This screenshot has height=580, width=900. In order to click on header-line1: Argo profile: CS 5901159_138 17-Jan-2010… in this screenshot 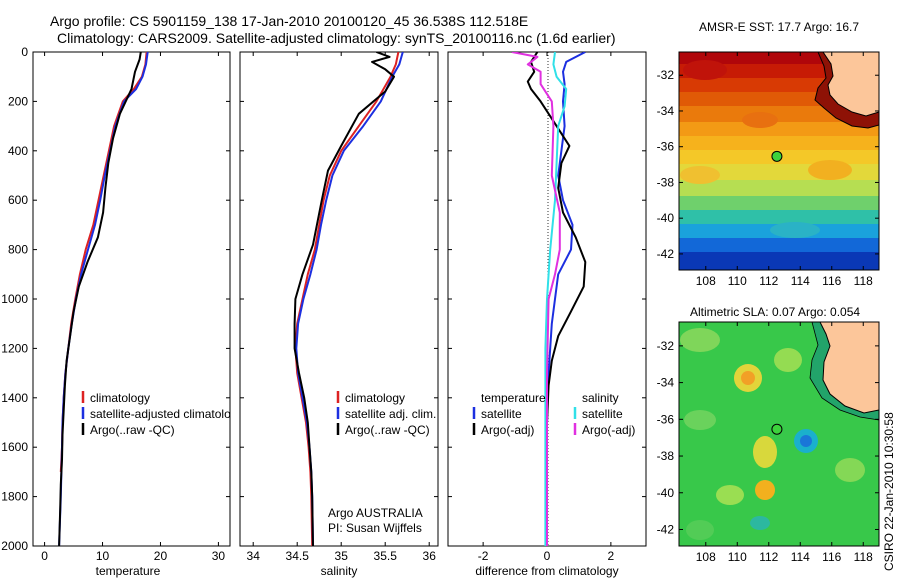, I will do `click(289, 21)`.